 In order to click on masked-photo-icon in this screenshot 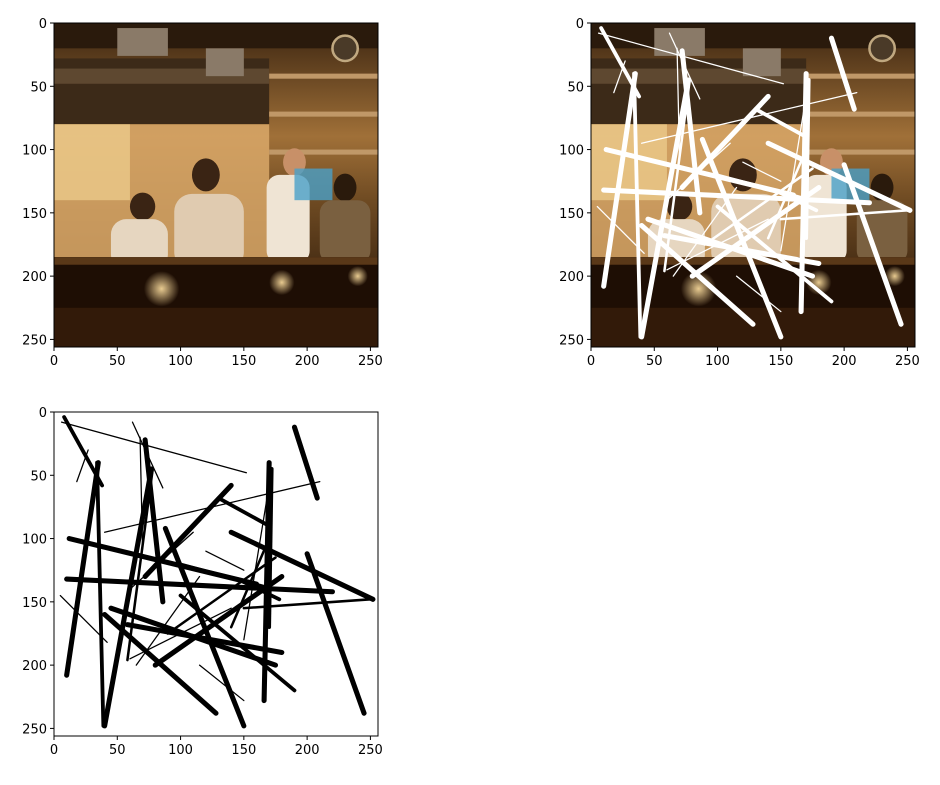, I will do `click(753, 185)`.